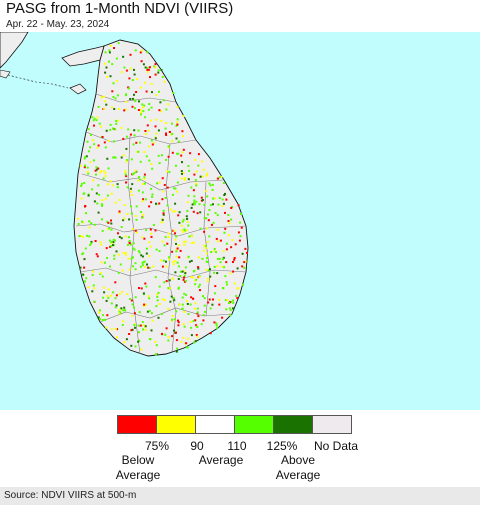 This screenshot has width=480, height=505. I want to click on small-island, so click(5, 74).